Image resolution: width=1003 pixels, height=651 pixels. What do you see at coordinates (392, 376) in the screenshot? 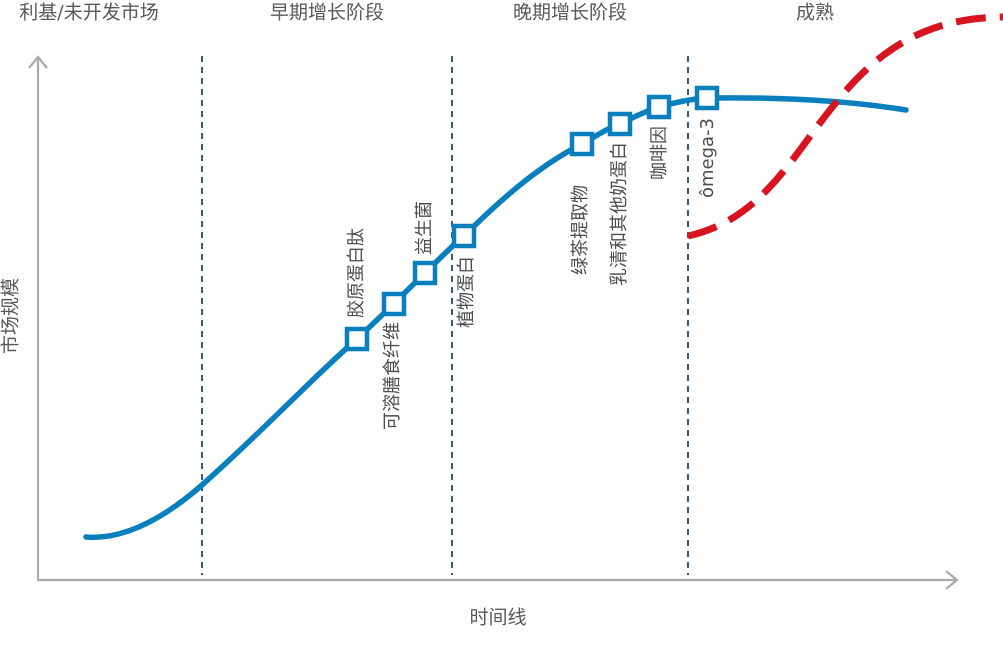
I see `marker-label-soluble-fiber: 可溶膳食纤维` at bounding box center [392, 376].